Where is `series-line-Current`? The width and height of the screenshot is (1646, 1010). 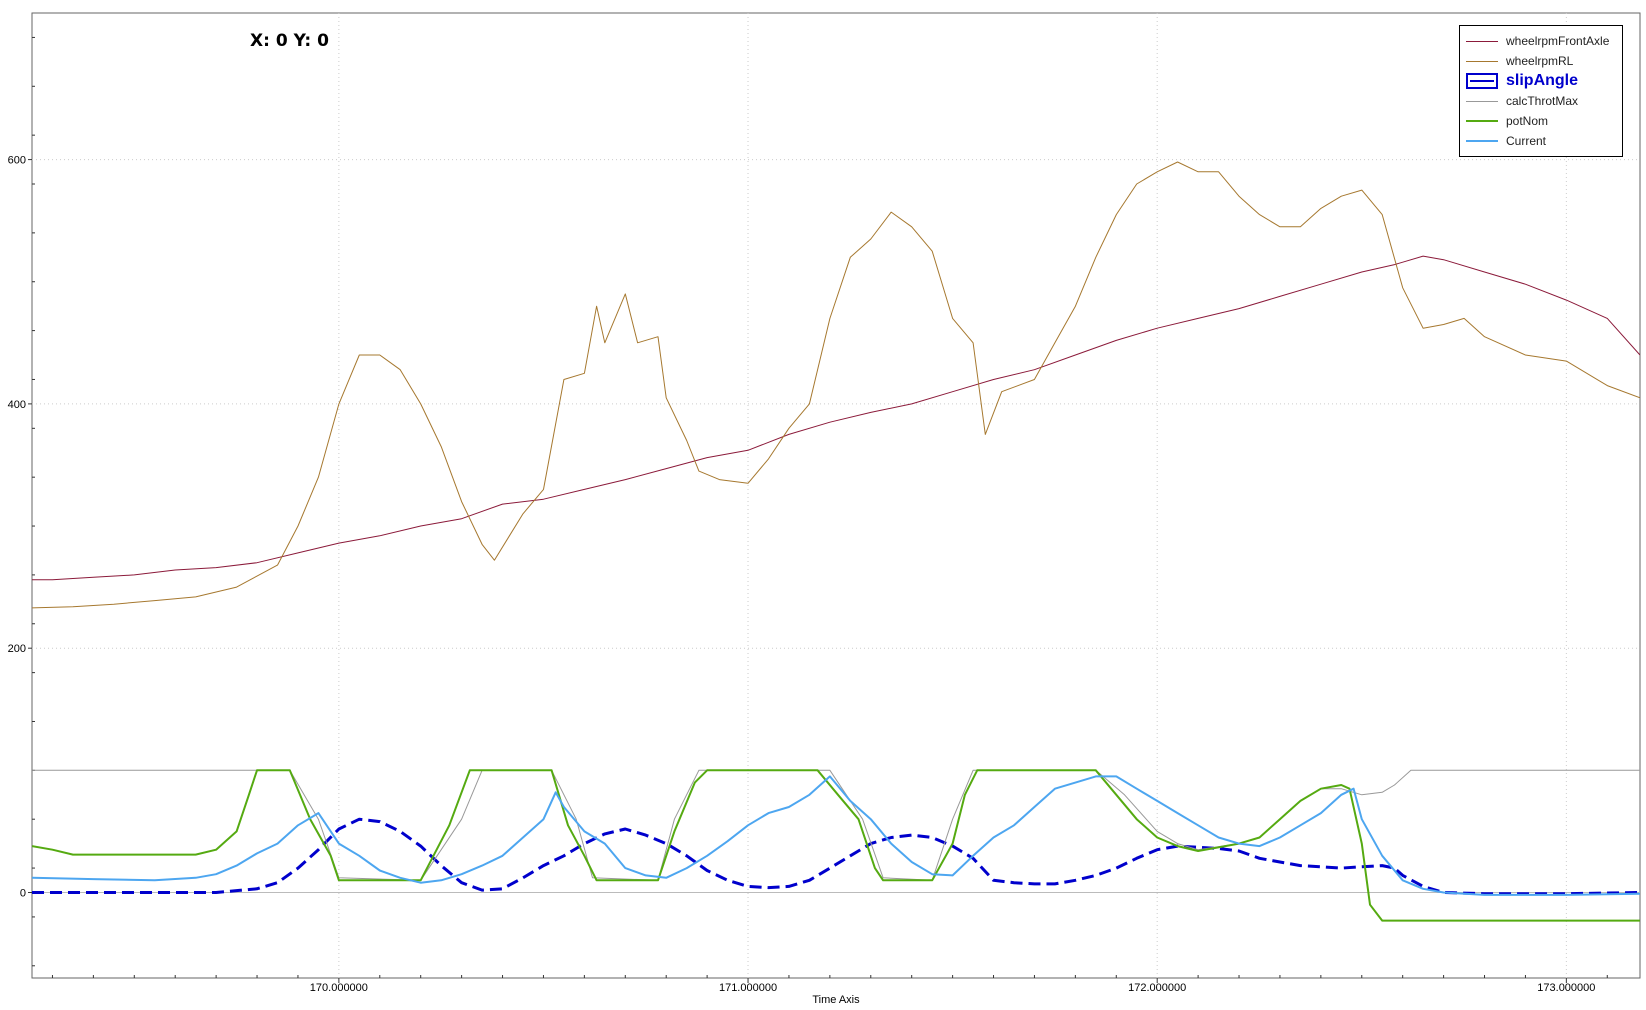 series-line-Current is located at coordinates (836, 835).